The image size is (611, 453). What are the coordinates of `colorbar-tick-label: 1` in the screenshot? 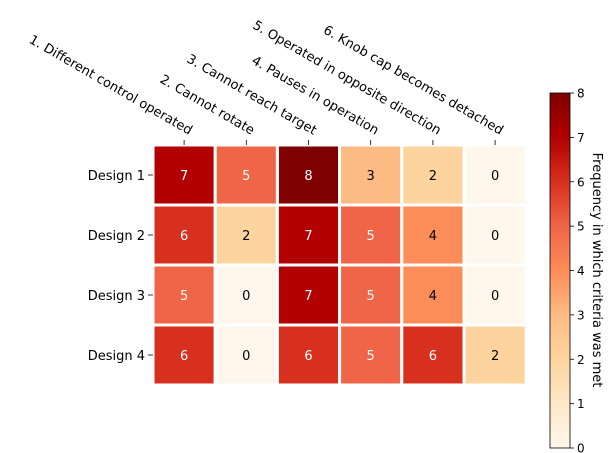 It's located at (581, 404).